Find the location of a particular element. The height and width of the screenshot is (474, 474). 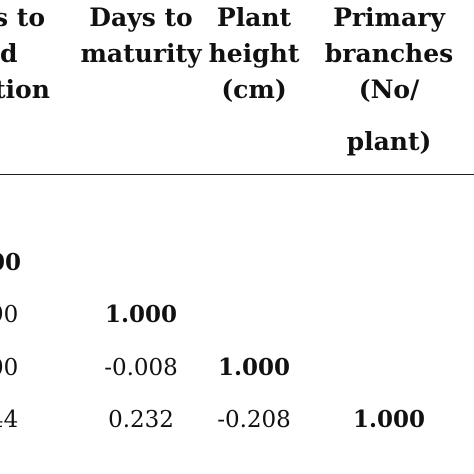

cell-row2-days-to-maturity: 1.000 is located at coordinates (141, 314).